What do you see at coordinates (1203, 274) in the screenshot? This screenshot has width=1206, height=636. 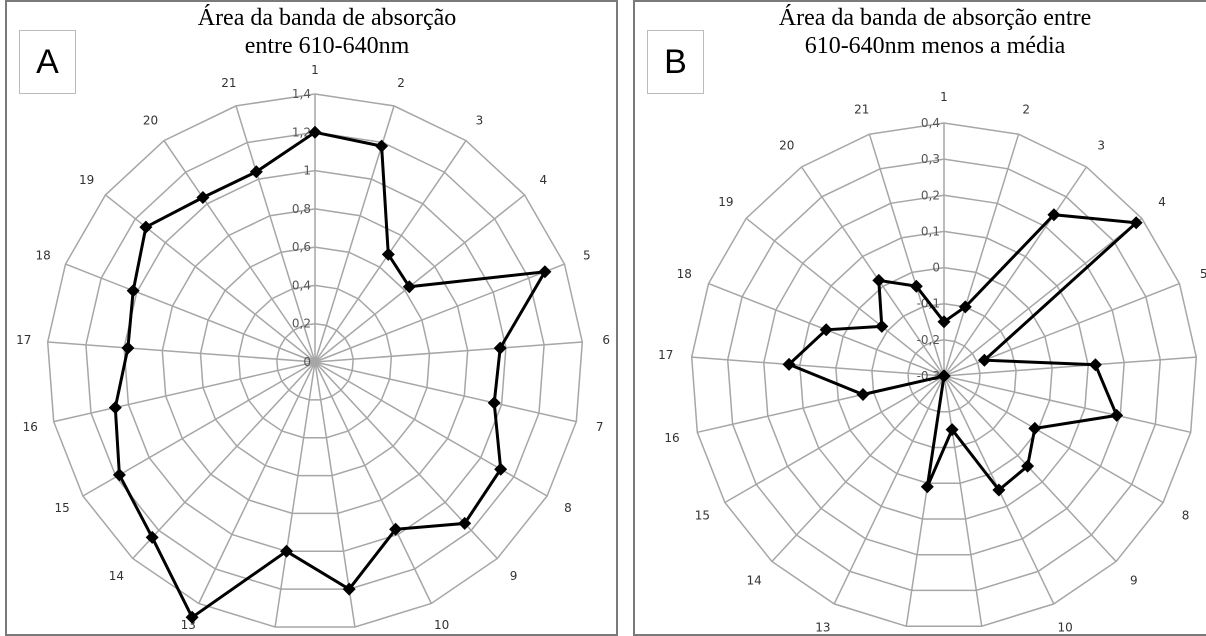 I see `category-label: 5` at bounding box center [1203, 274].